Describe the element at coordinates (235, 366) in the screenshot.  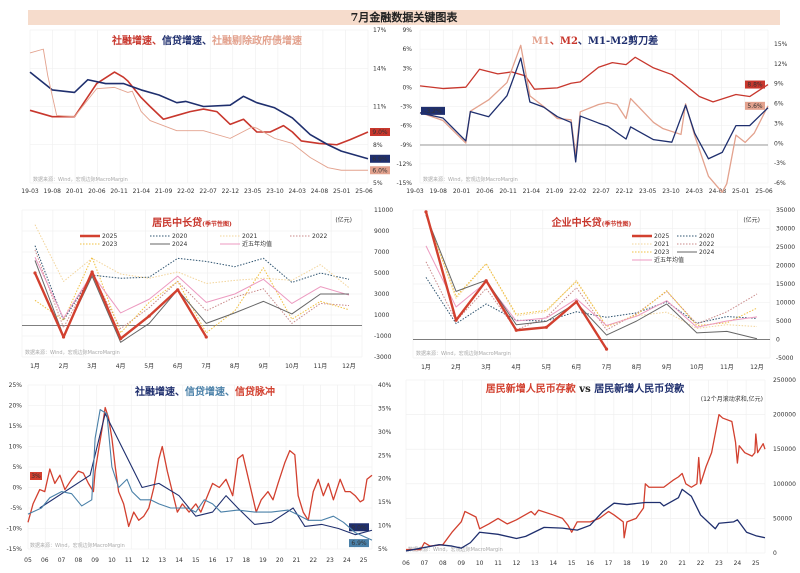
I see `x-tick-label: 8月` at that location.